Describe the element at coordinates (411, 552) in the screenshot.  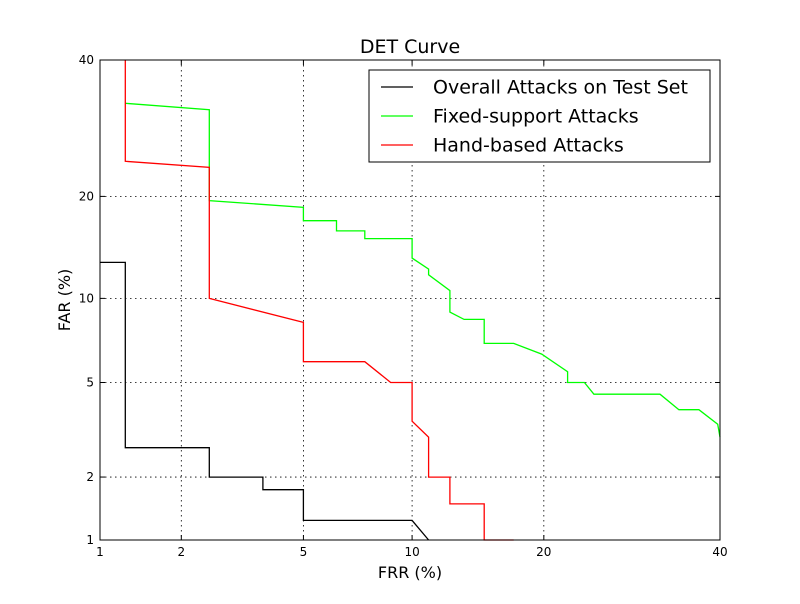
I see `x-tick-label: 10` at that location.